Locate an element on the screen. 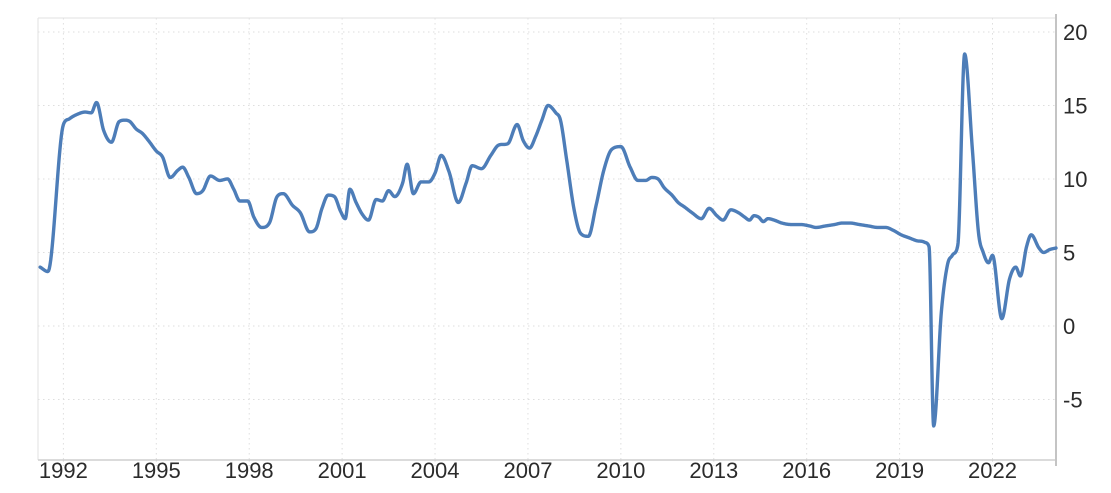 The image size is (1111, 493). y-axis-tick-label: 20 is located at coordinates (1075, 32).